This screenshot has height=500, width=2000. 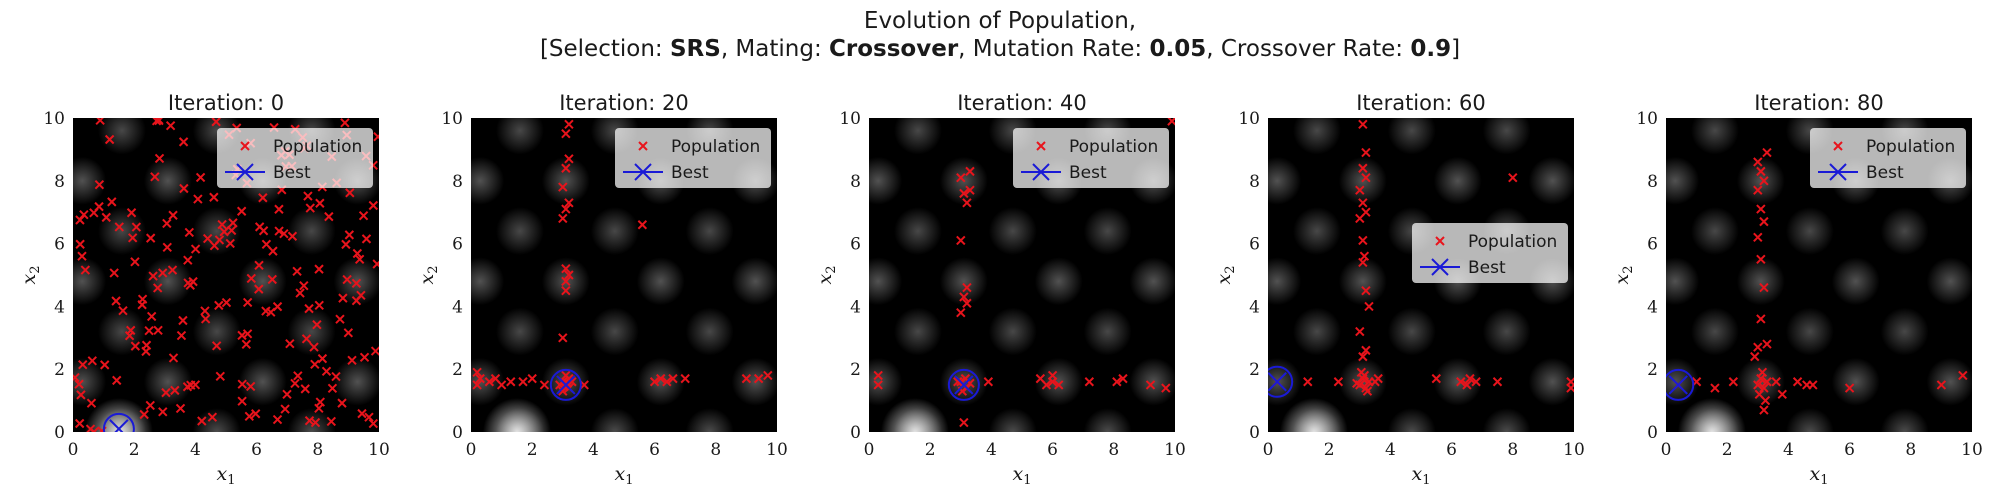 I want to click on y-tick-label: 4, so click(x=855, y=307).